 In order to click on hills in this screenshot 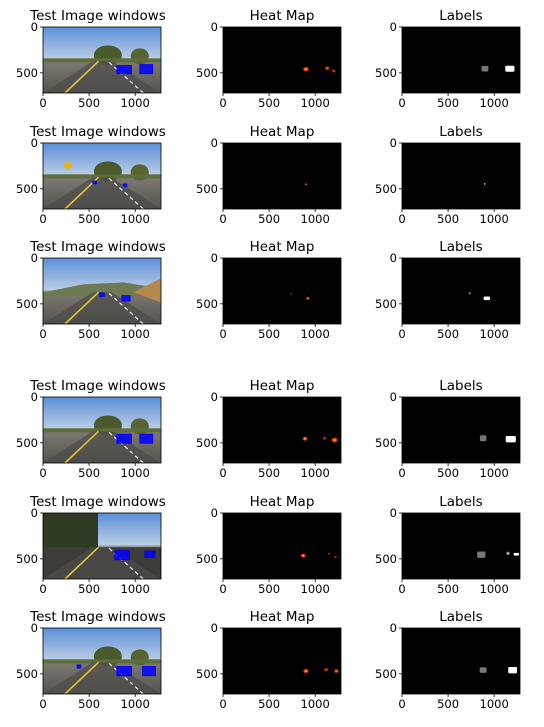, I will do `click(102, 289)`.